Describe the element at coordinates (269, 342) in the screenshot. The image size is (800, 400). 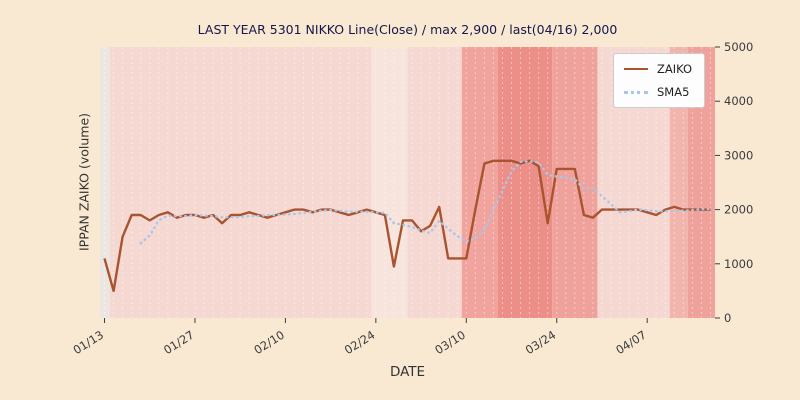
I see `x-tick-label: 02/10` at that location.